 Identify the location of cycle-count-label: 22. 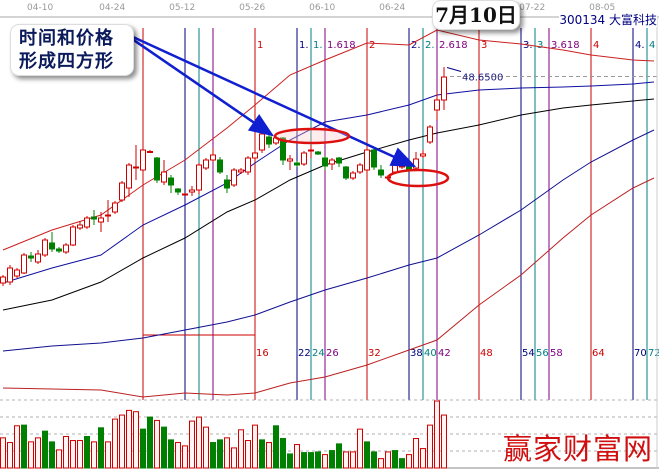
(304, 353).